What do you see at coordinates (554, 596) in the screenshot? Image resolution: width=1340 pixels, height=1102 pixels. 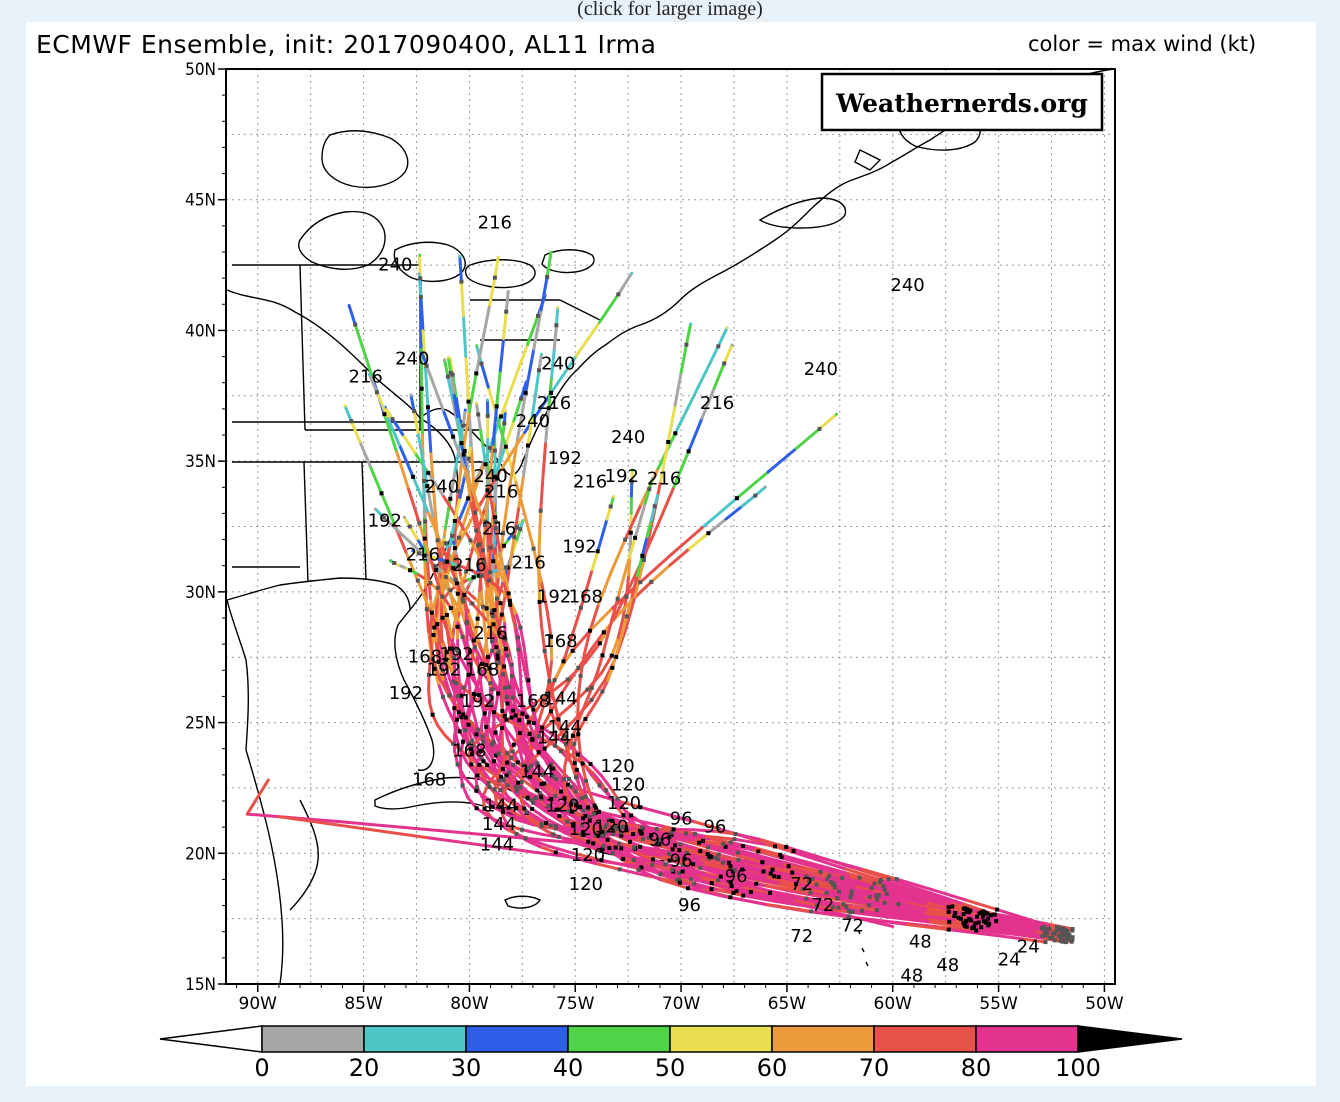 I see `hour-label: 192` at bounding box center [554, 596].